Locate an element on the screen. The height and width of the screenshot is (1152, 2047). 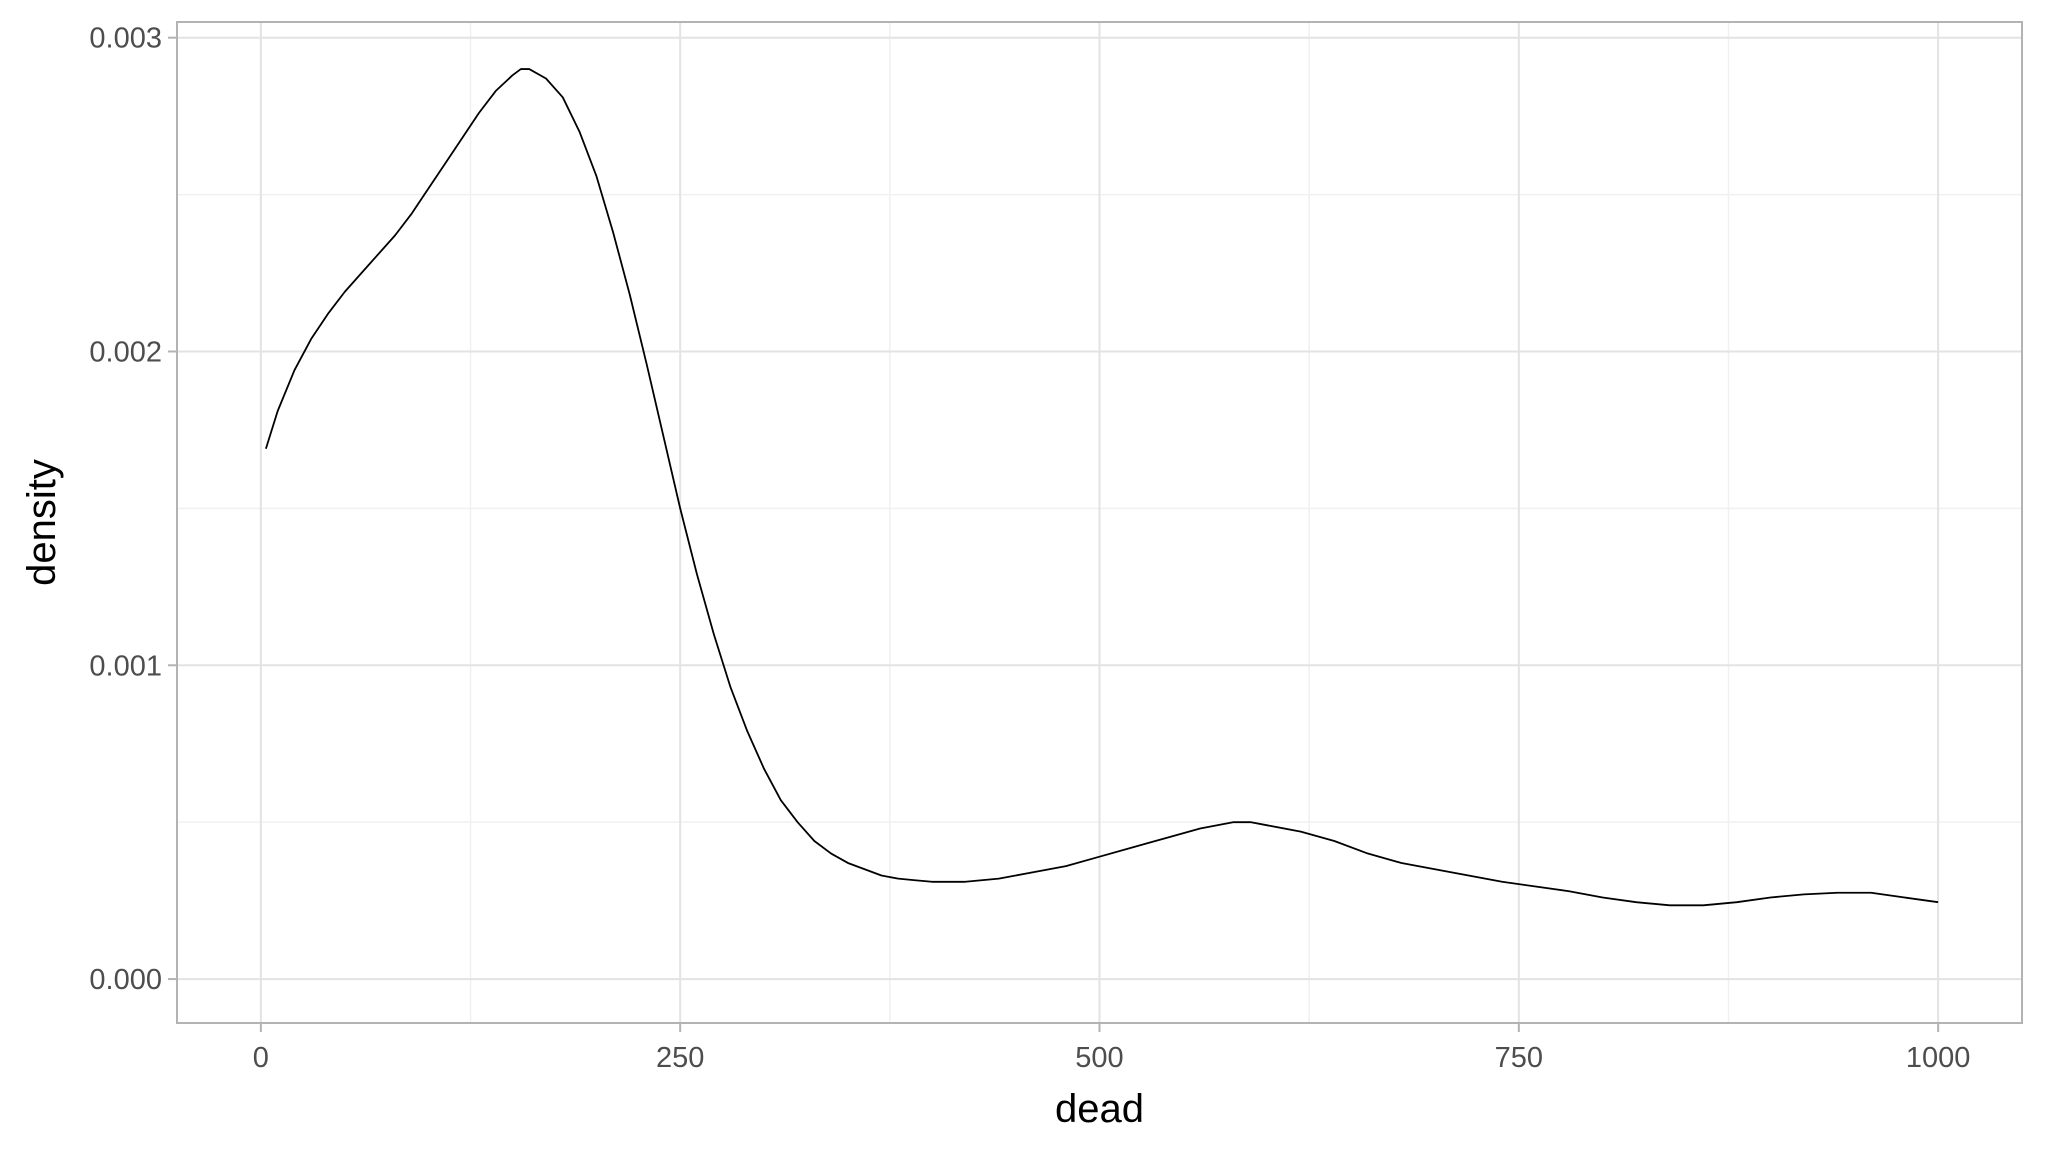
x-tick-label-2: 500 is located at coordinates (1099, 1058).